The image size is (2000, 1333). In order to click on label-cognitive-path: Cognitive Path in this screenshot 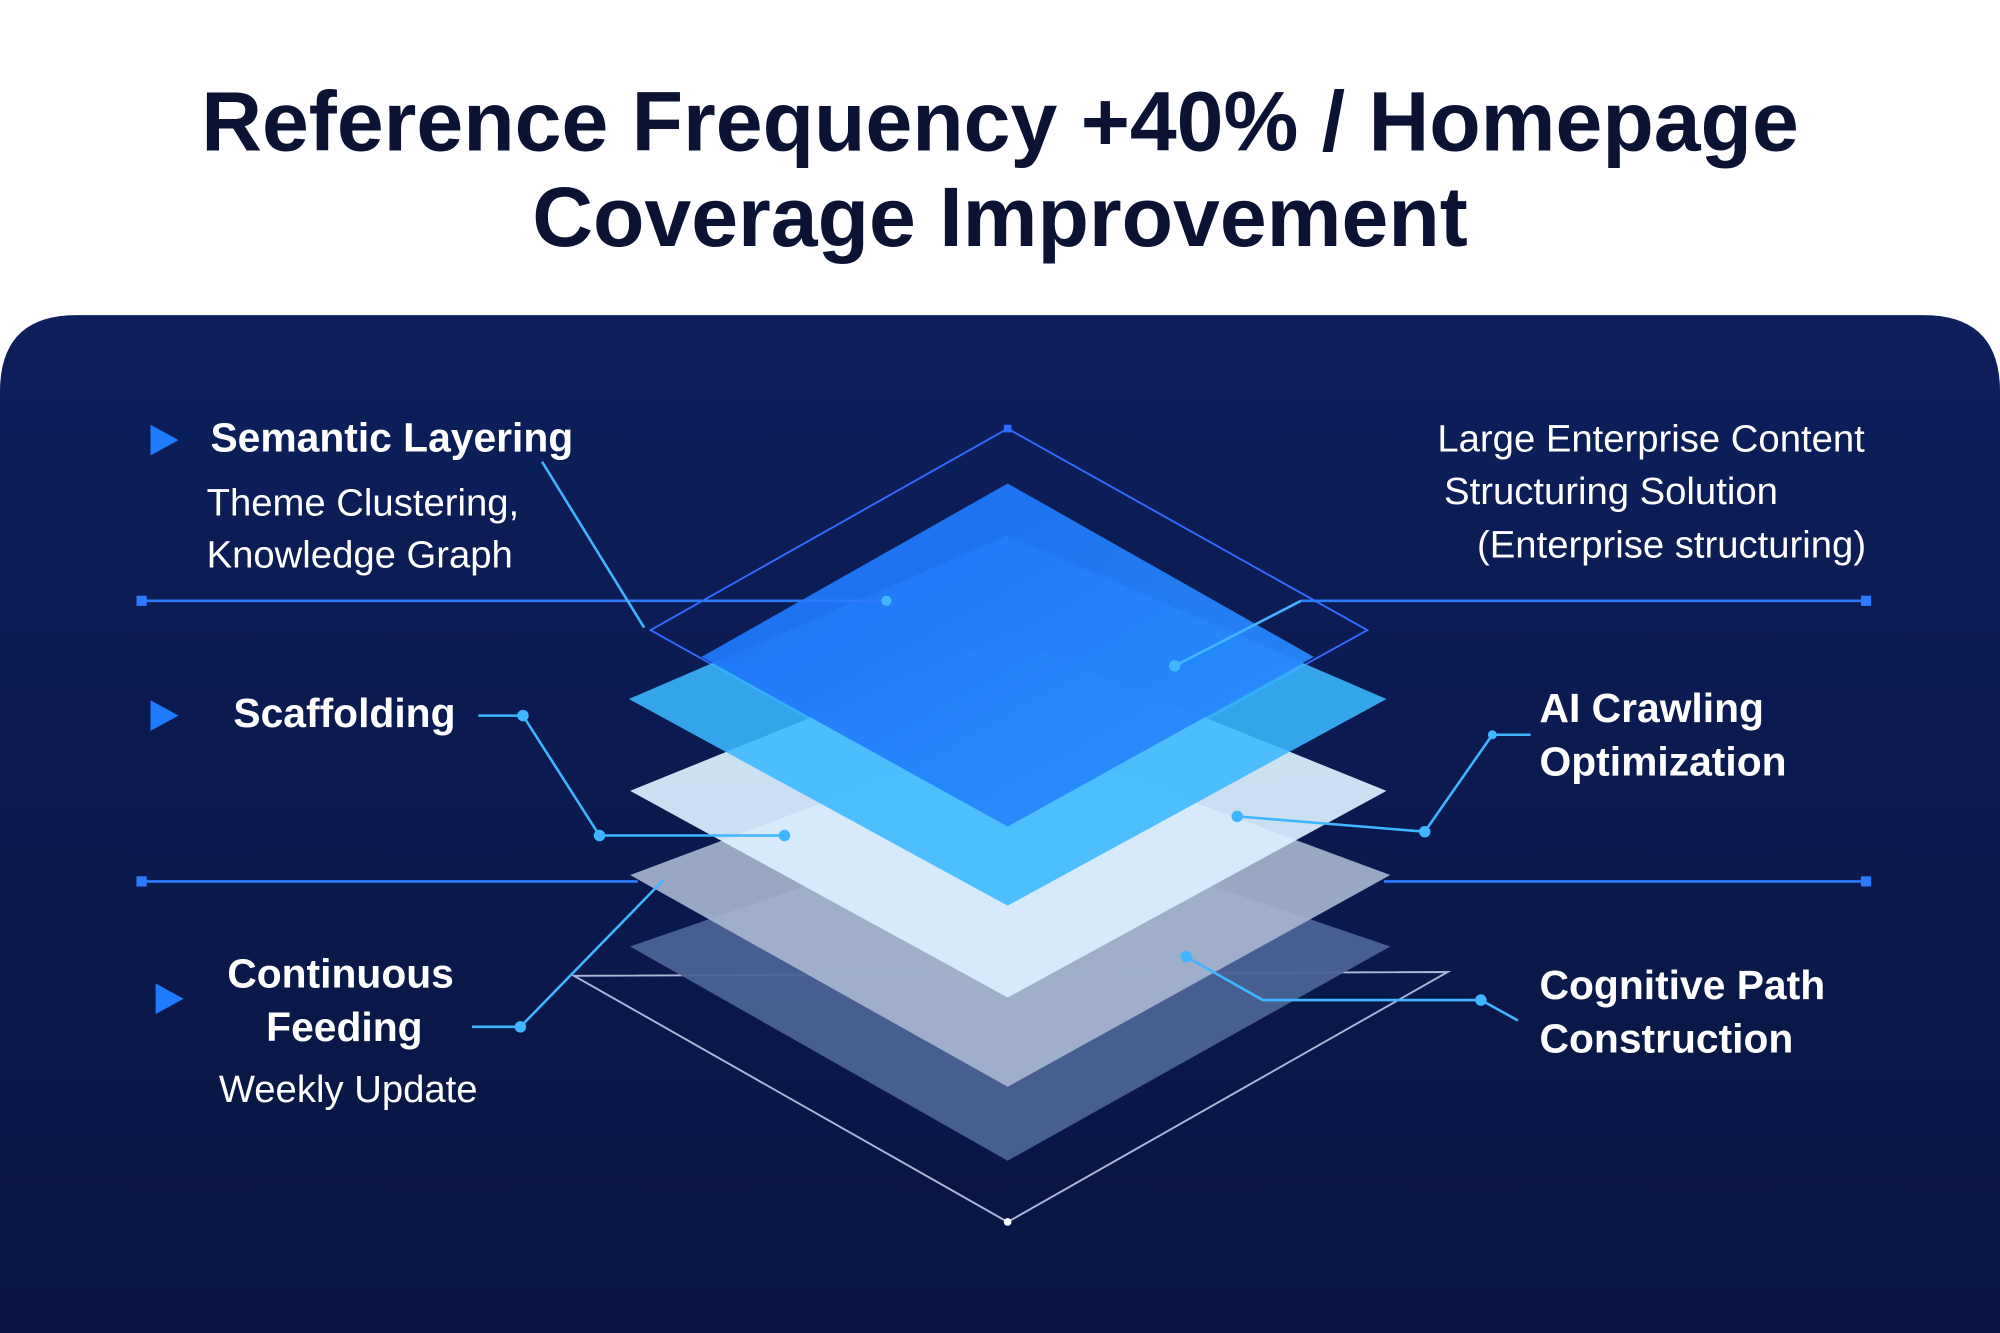, I will do `click(1683, 985)`.